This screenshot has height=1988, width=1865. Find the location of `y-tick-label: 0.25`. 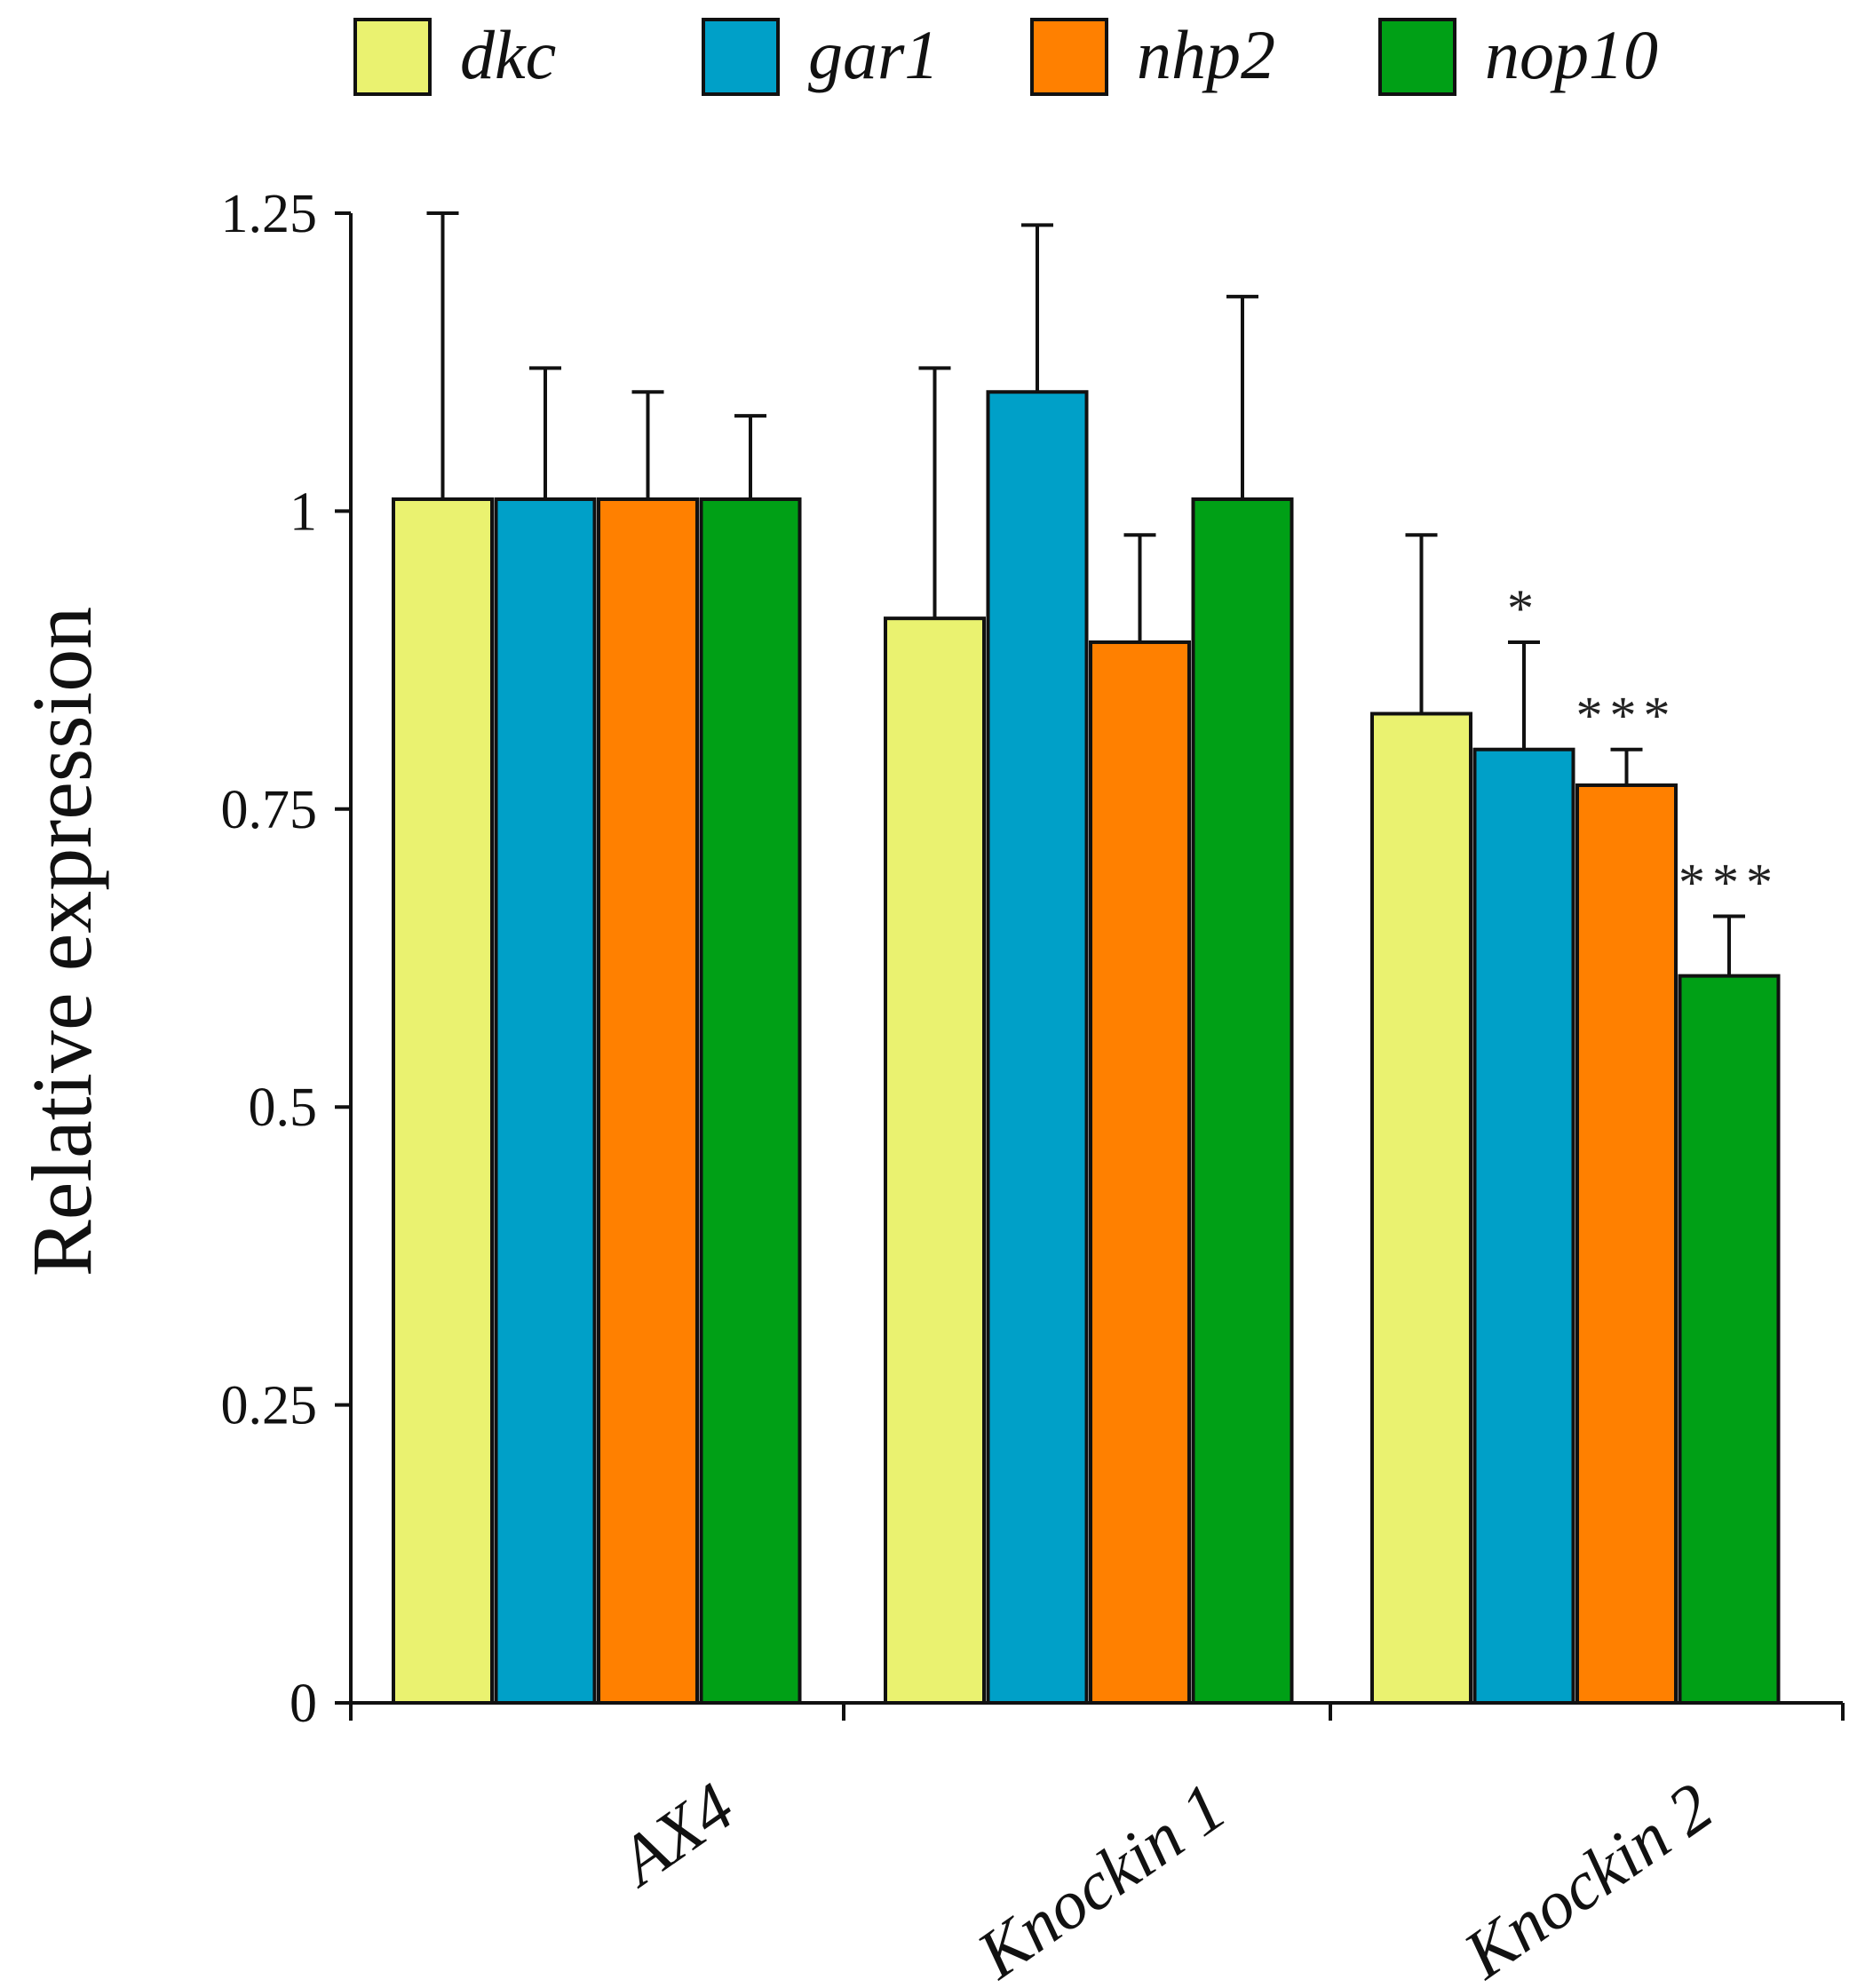

y-tick-label: 0.25 is located at coordinates (269, 1406).